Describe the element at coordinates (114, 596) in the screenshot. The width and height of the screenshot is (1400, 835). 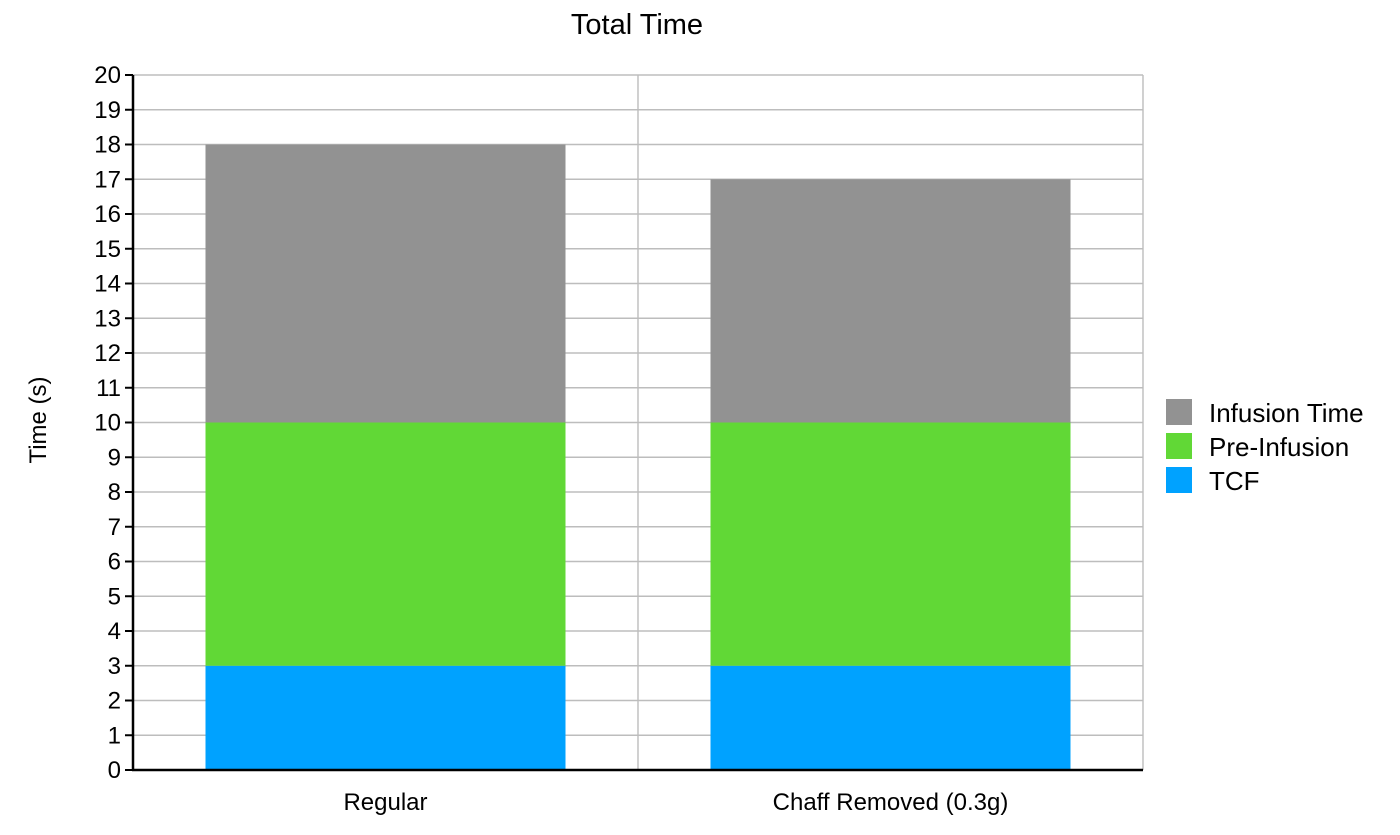
I see `y-tick-label: 5` at that location.